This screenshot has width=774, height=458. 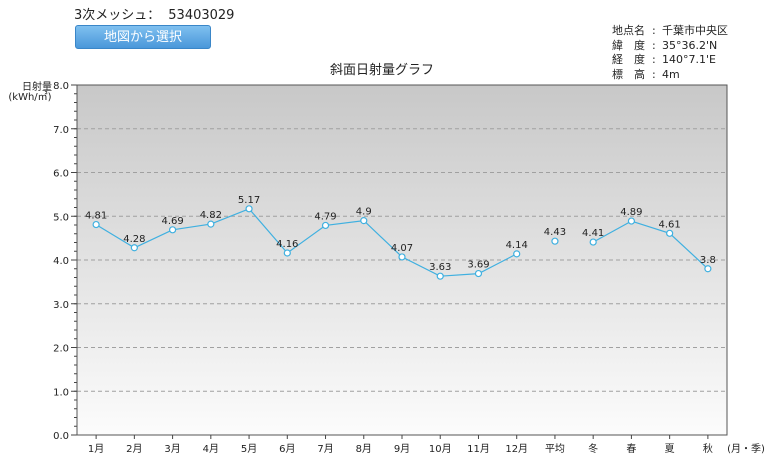 I want to click on y-tick-label: 0.0, so click(x=61, y=436).